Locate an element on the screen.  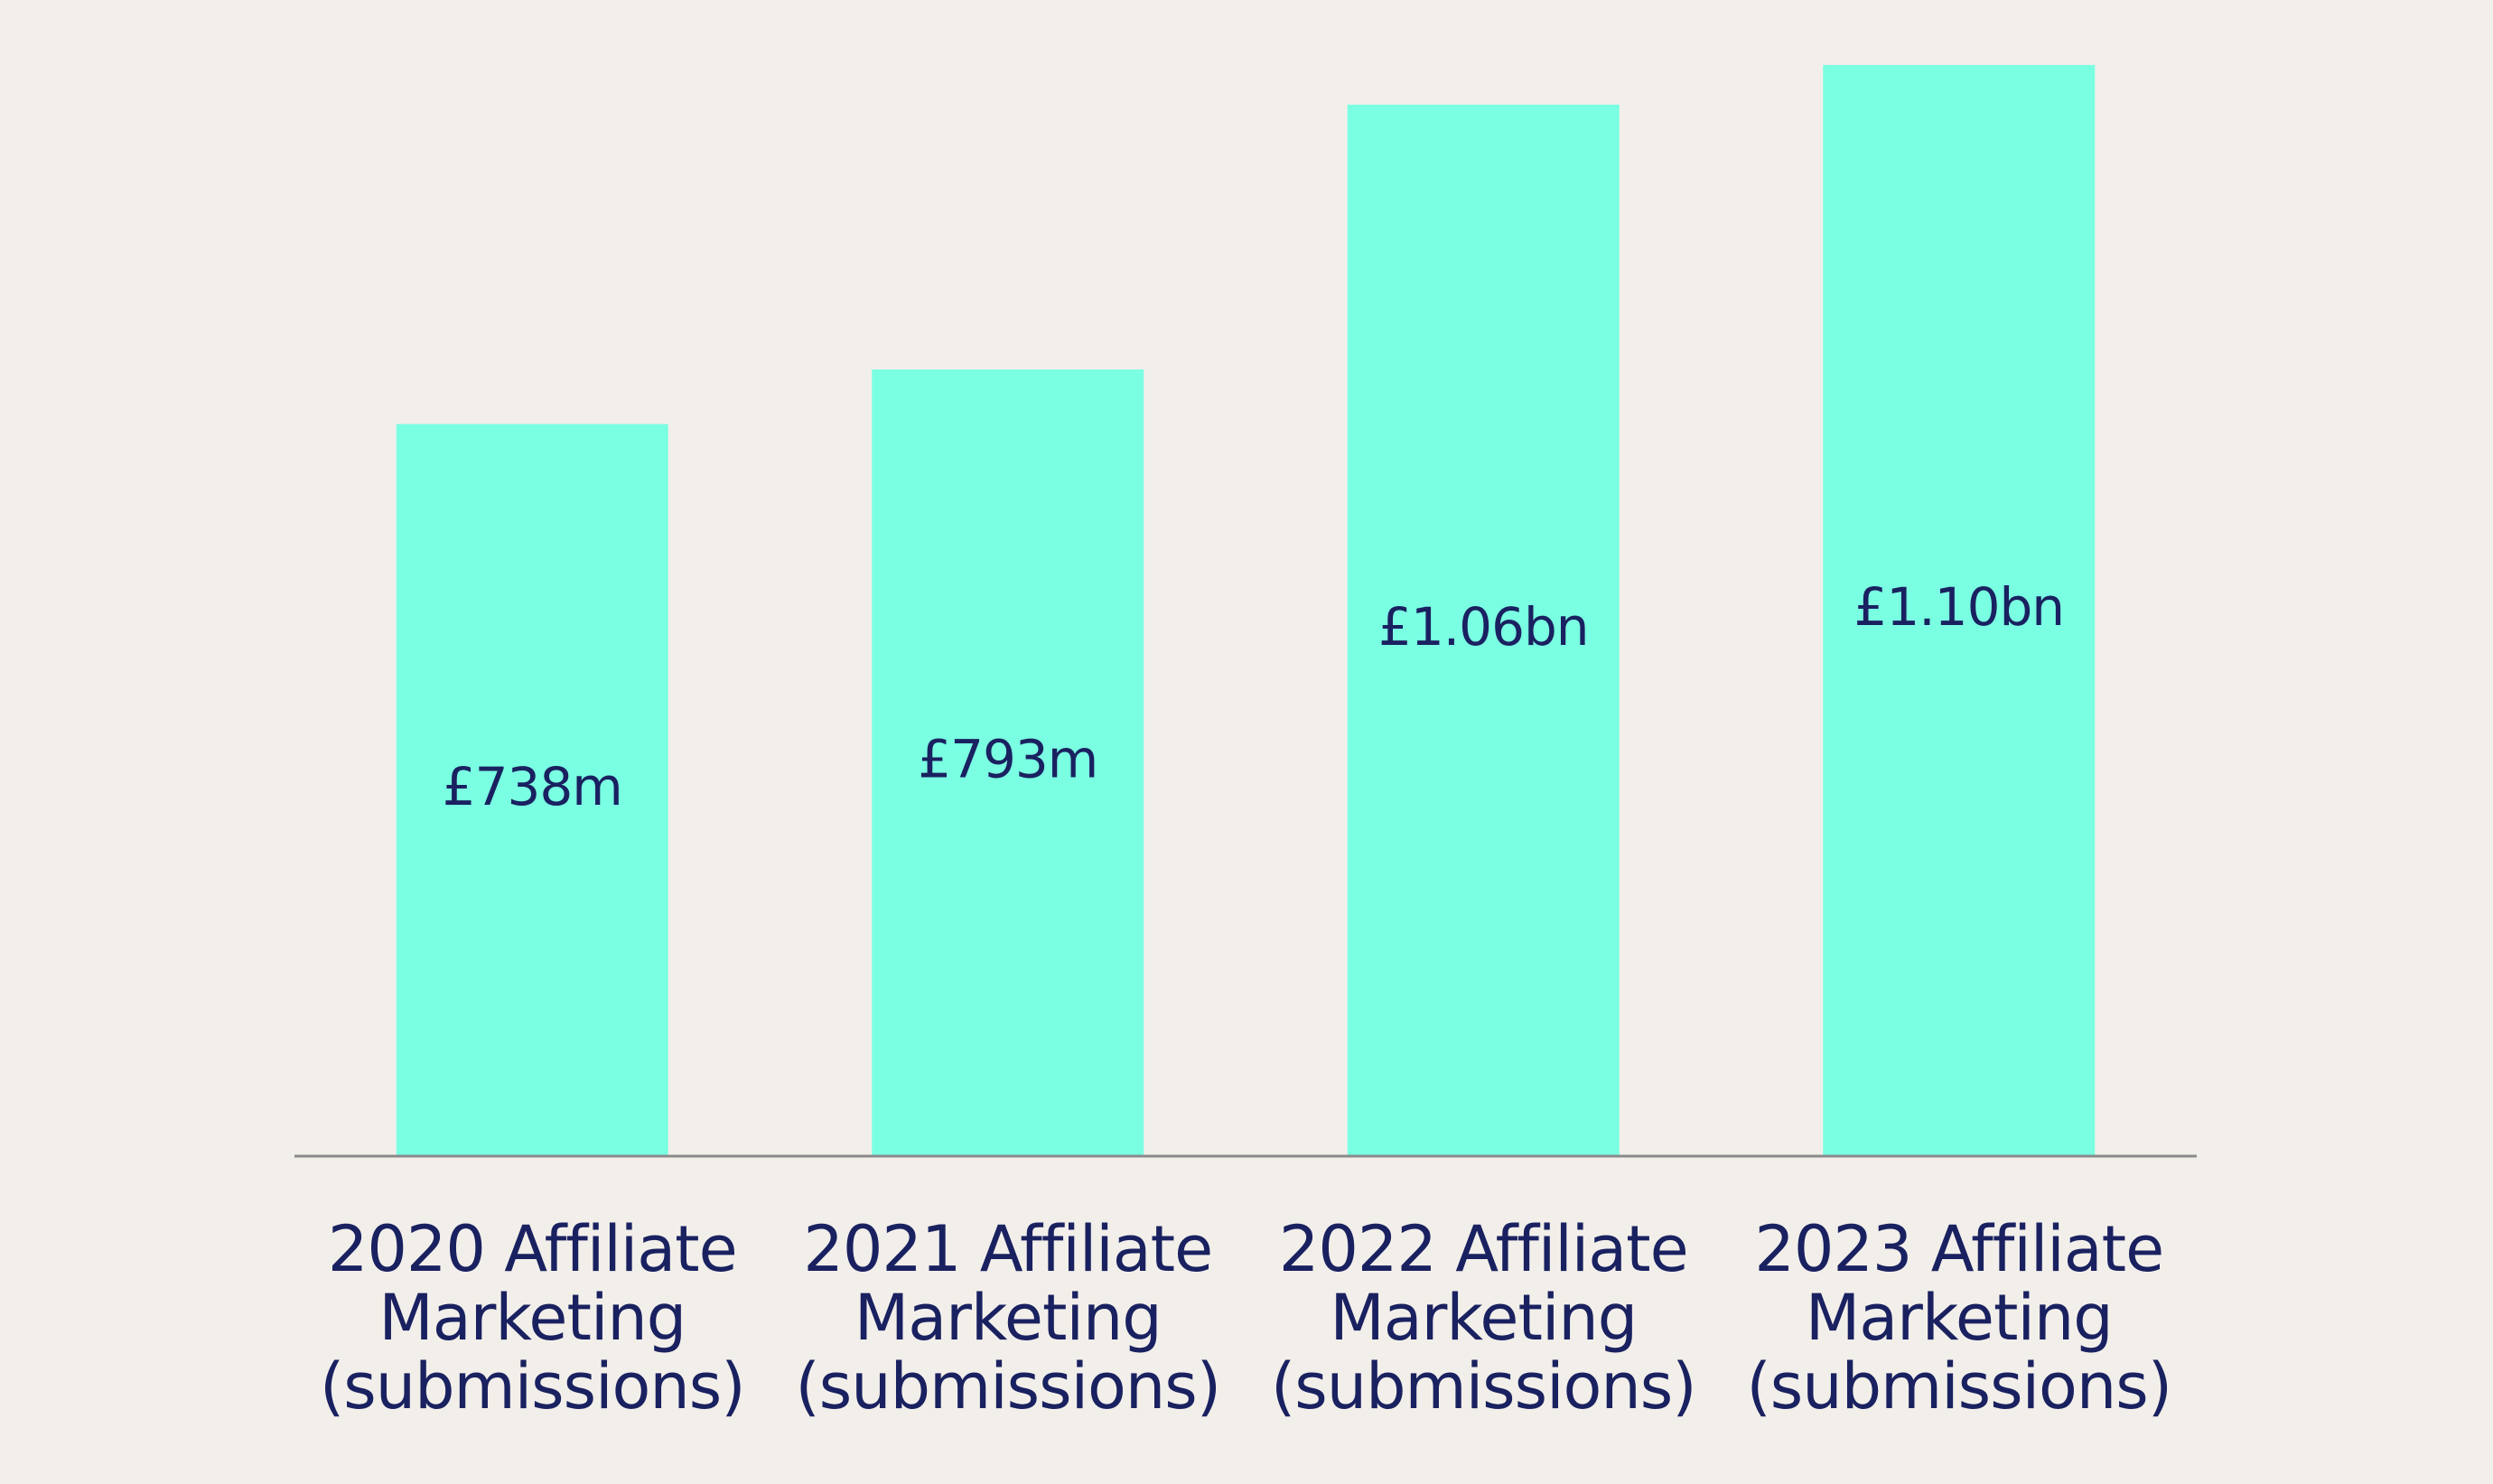
value-label: £1.10bn is located at coordinates (1958, 607).